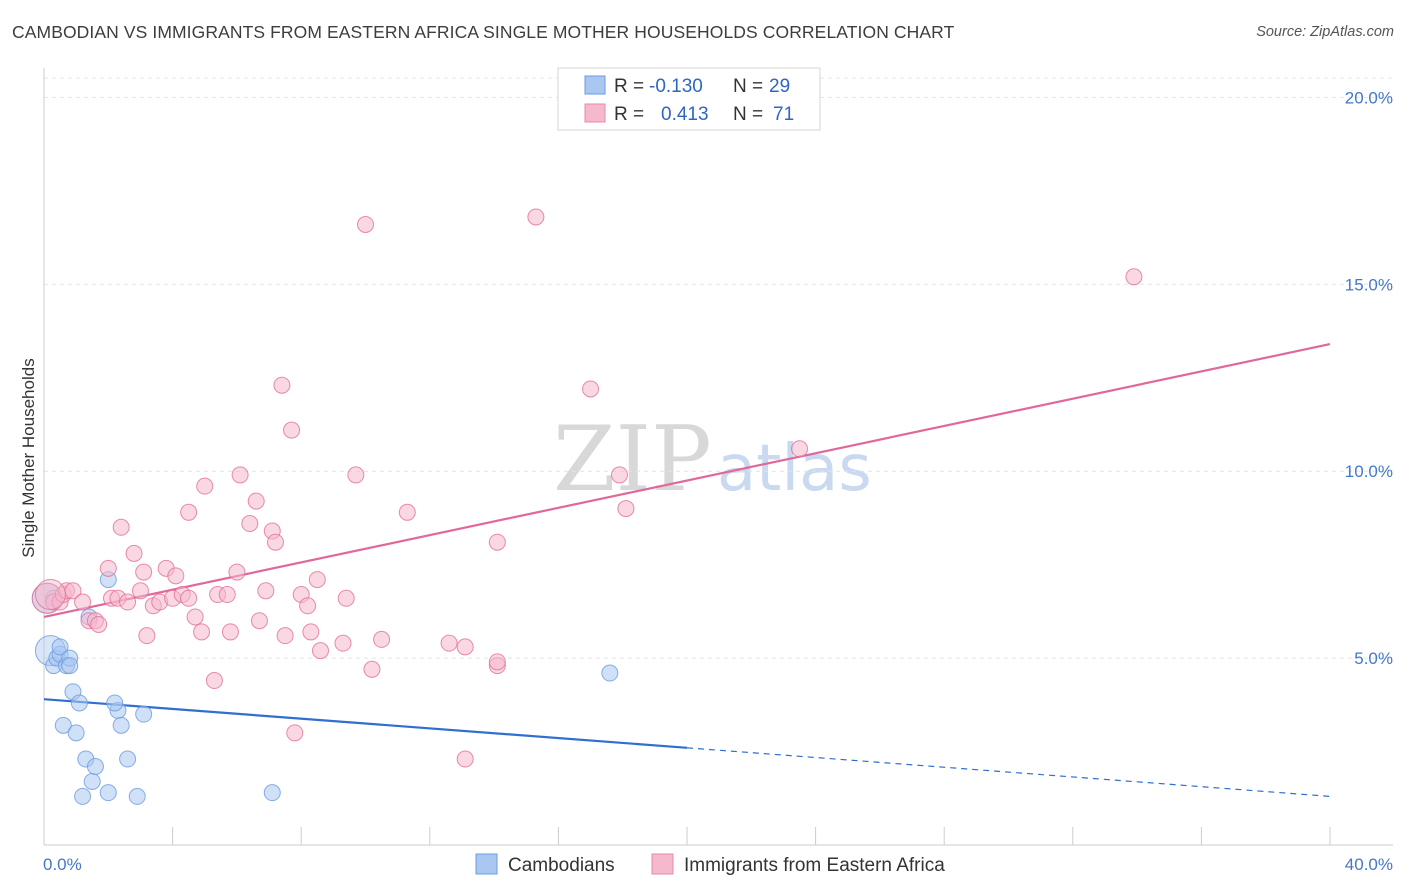  I want to click on y-tick-label: 10.0%, so click(1369, 471).